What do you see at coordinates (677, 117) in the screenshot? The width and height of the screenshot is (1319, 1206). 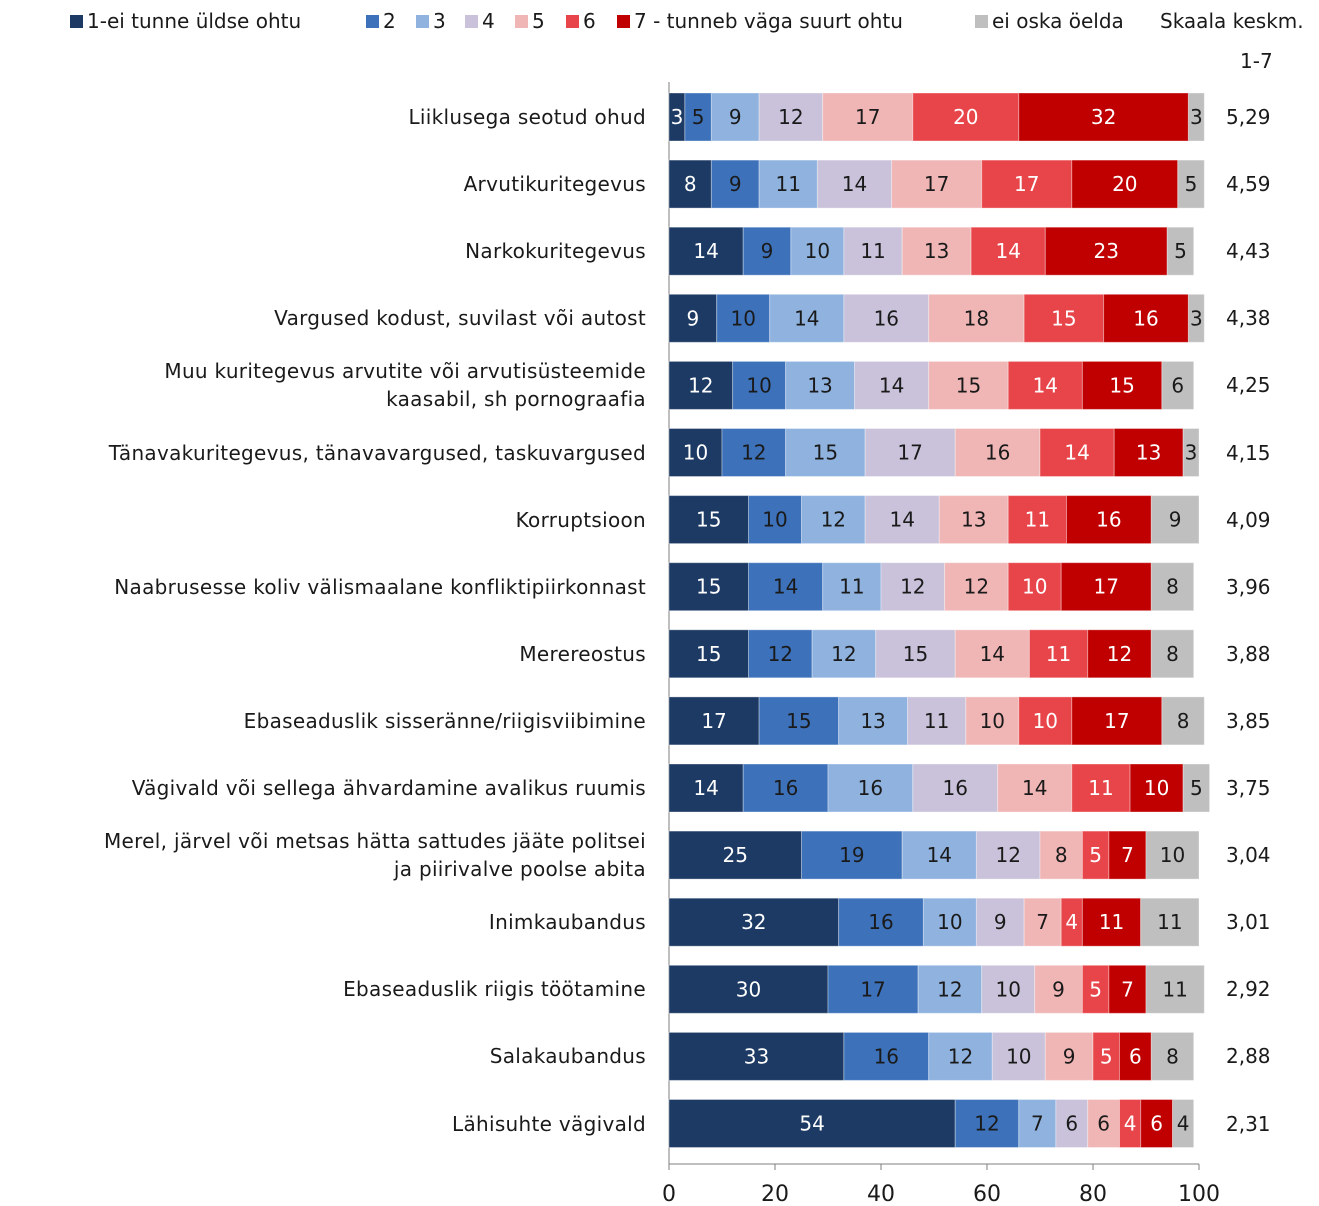 I see `bar-value-label: 3` at bounding box center [677, 117].